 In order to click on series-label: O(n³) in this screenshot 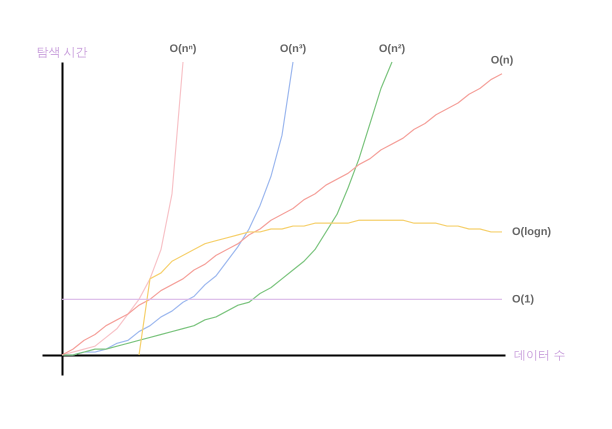, I will do `click(293, 49)`.